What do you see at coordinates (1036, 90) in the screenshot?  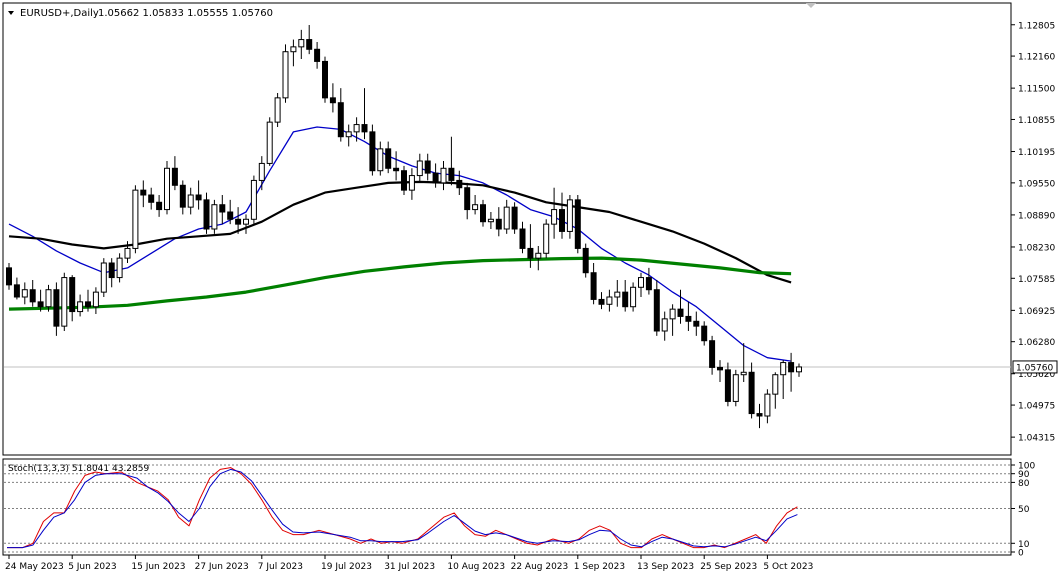 I see `price-tick-label: 1.11500` at bounding box center [1036, 90].